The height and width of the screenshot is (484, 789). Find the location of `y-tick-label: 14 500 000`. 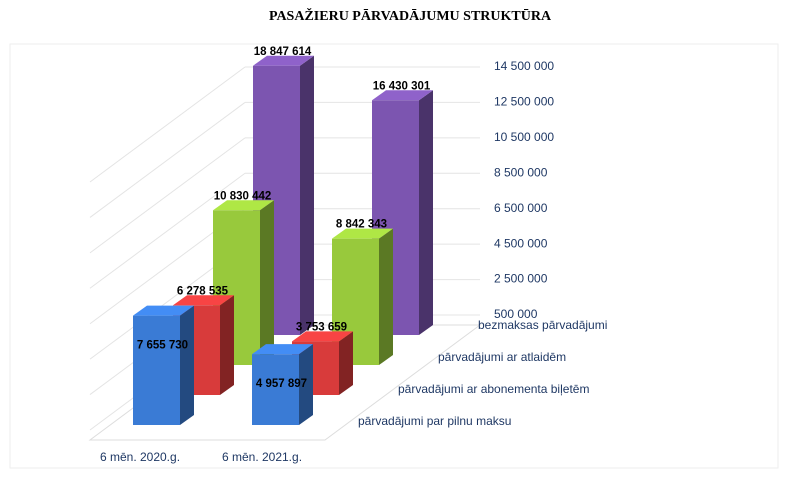

y-tick-label: 14 500 000 is located at coordinates (524, 66).